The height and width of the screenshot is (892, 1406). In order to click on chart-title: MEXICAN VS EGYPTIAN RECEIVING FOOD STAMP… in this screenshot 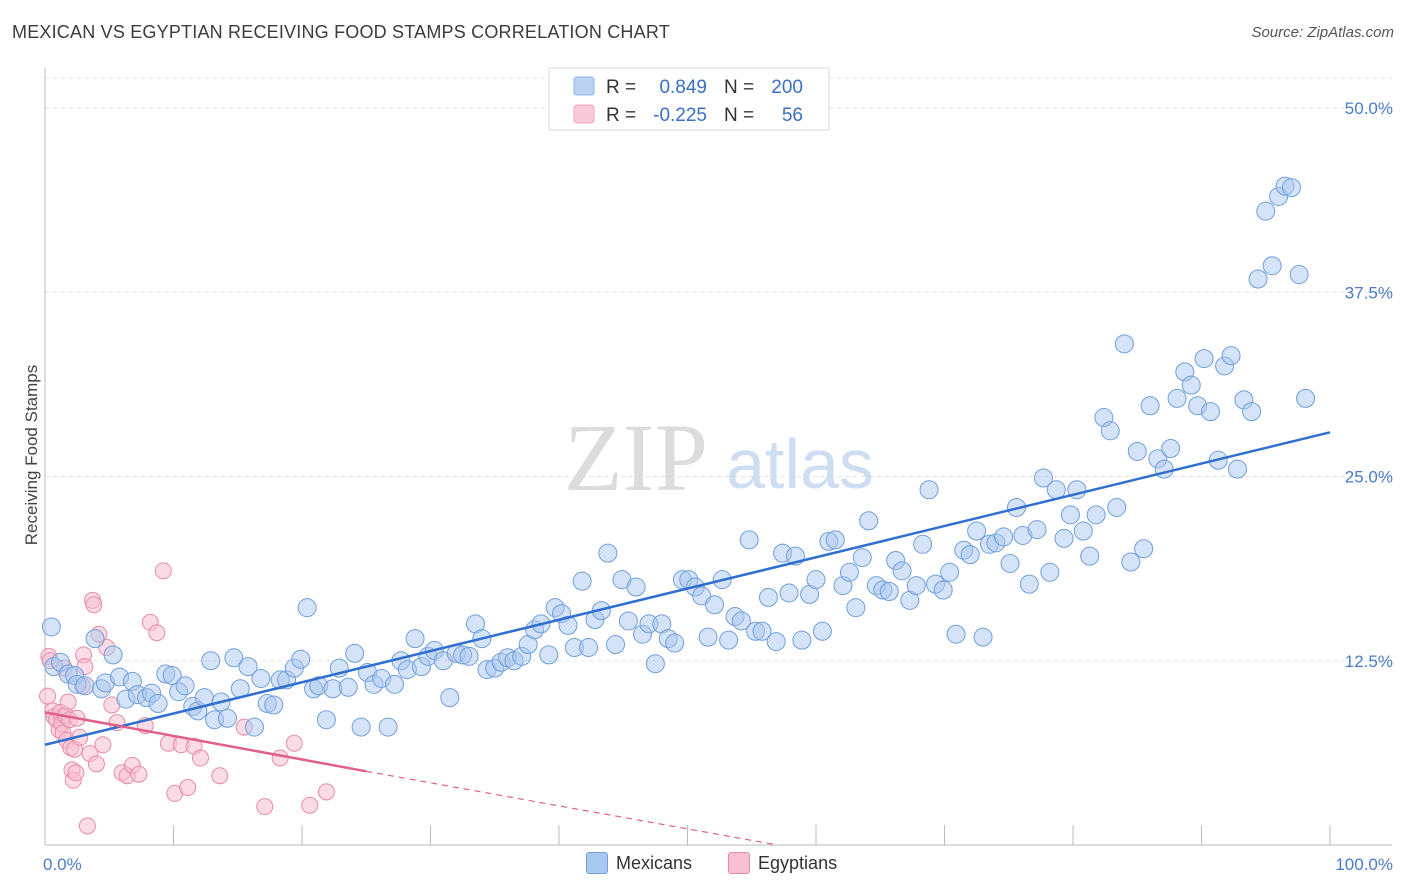, I will do `click(341, 32)`.